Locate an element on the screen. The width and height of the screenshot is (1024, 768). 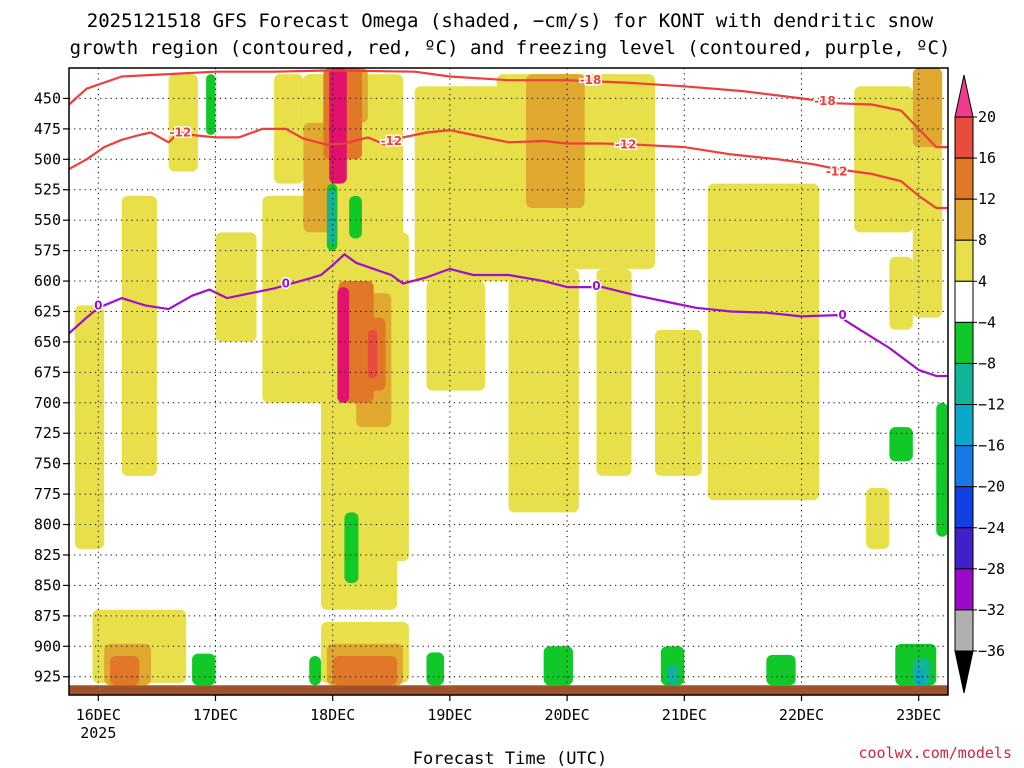
x-axis-label: Forecast Time (UTC) is located at coordinates (510, 758).